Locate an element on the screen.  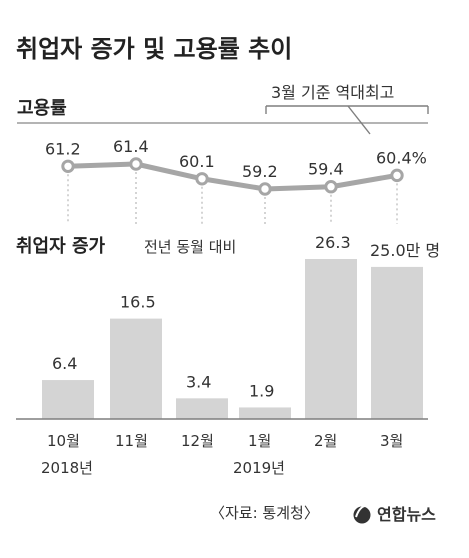
category-axis: 10월 11월 12월 1월 2월 3월 is located at coordinates (225, 441).